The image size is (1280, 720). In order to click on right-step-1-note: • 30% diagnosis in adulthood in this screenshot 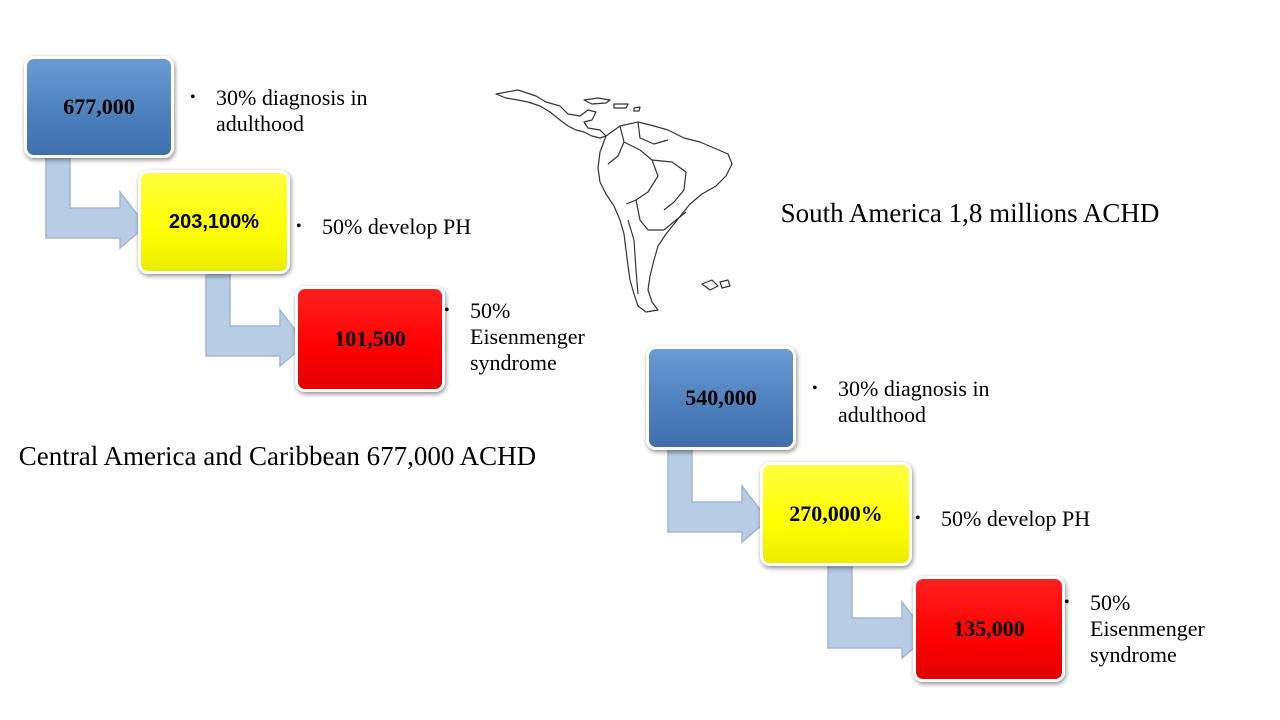, I will do `click(901, 401)`.